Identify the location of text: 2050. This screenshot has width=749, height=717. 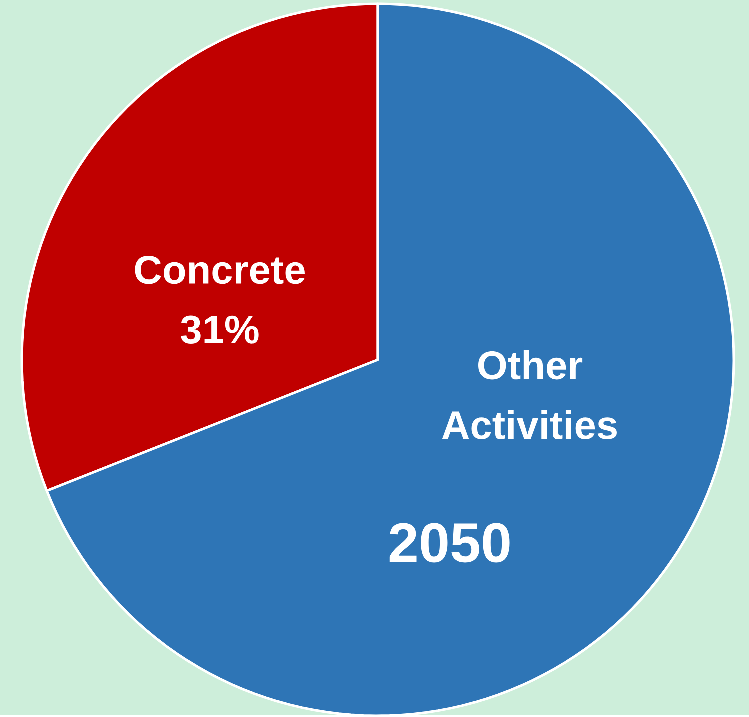
(450, 543).